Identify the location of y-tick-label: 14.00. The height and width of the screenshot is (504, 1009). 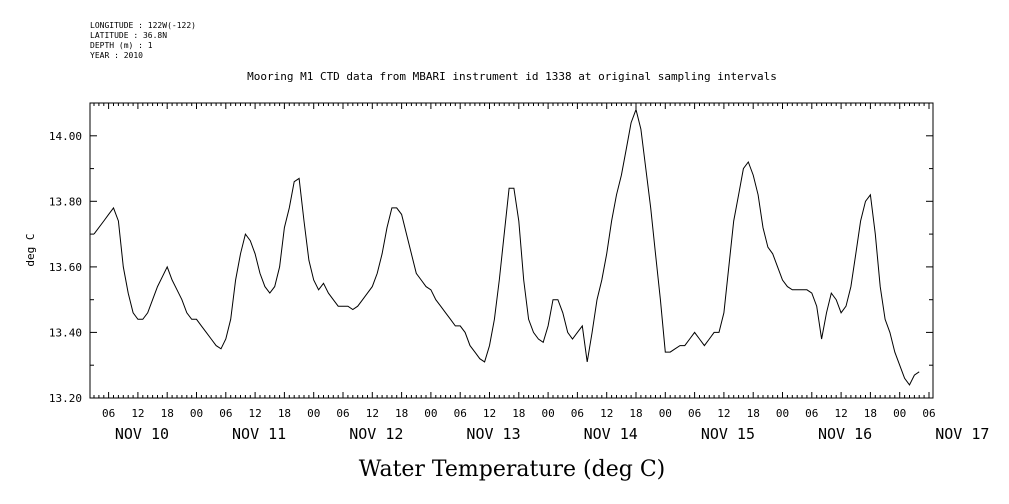
(65, 136).